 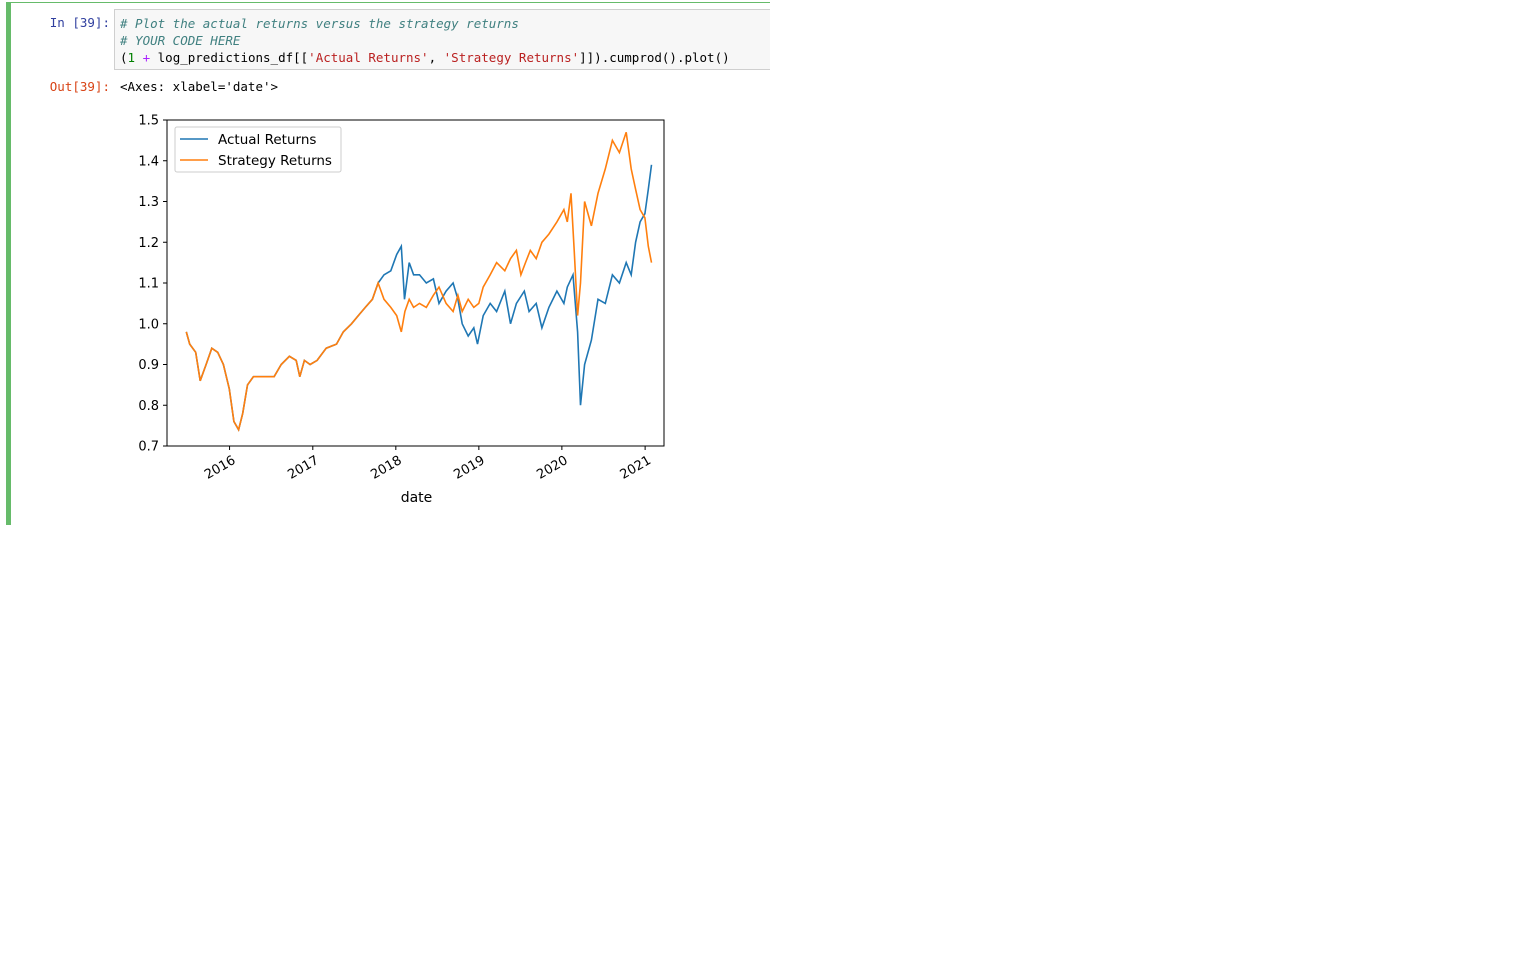 I want to click on legend-label-1: Strategy Returns, so click(x=275, y=161).